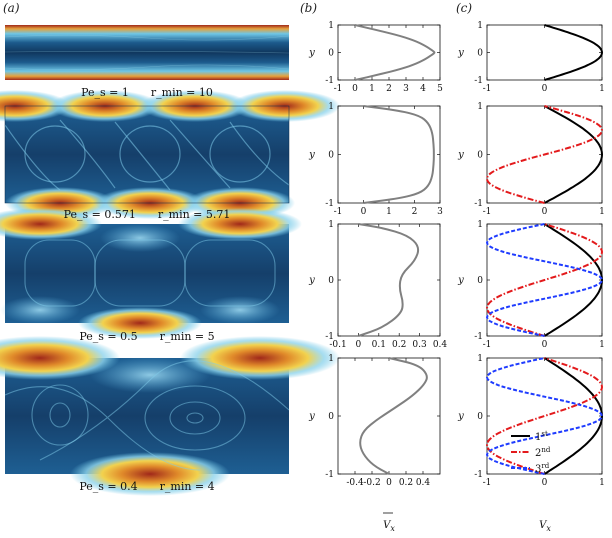 The width and height of the screenshot is (612, 538). I want to click on xtick-label-c4-0: -1, so click(487, 483).